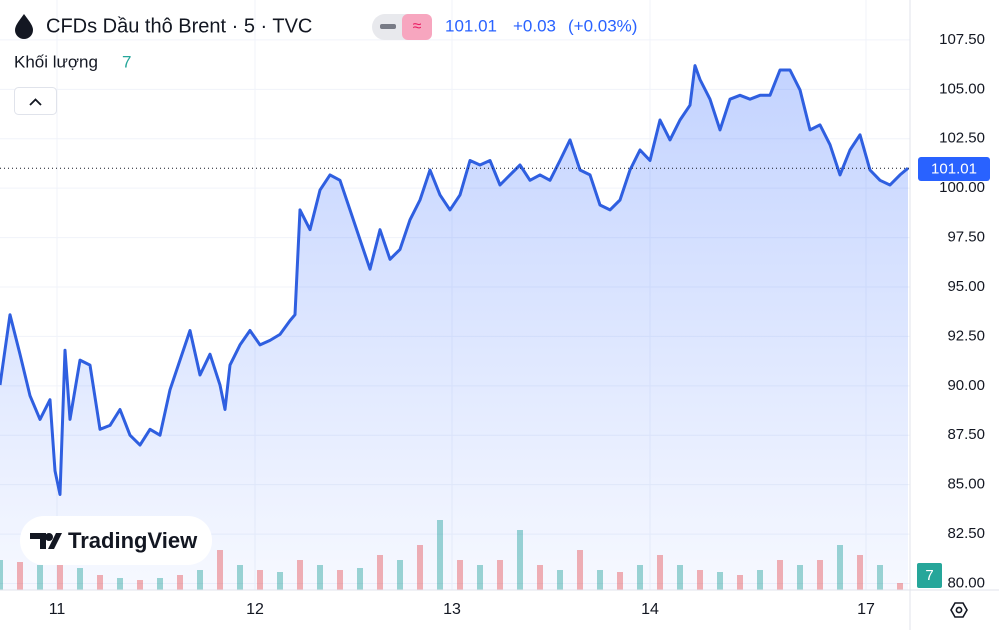 The height and width of the screenshot is (630, 999). I want to click on y-tick-label: 107.50, so click(962, 39).